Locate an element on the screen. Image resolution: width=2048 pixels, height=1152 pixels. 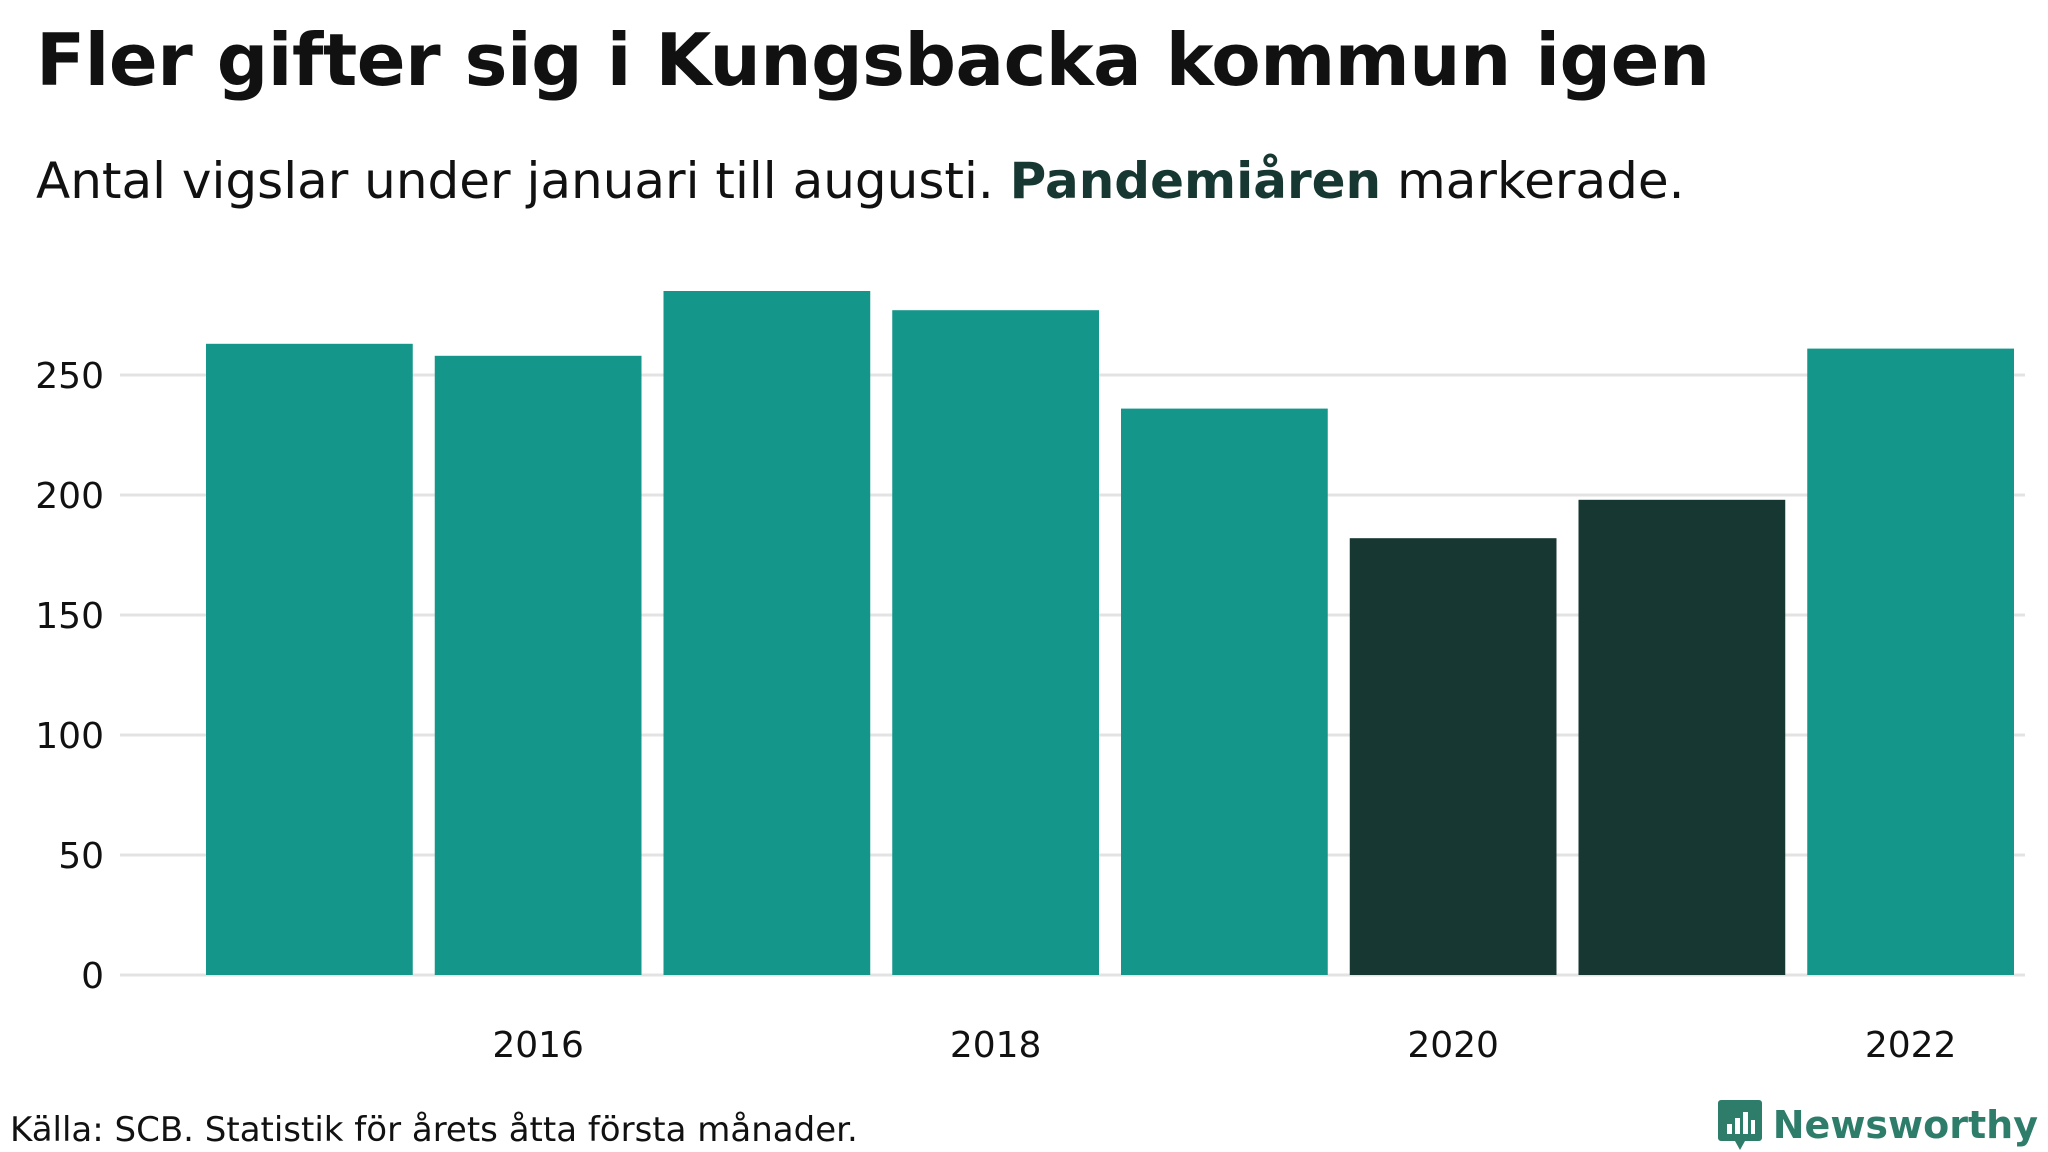
bar-2015 is located at coordinates (309, 659).